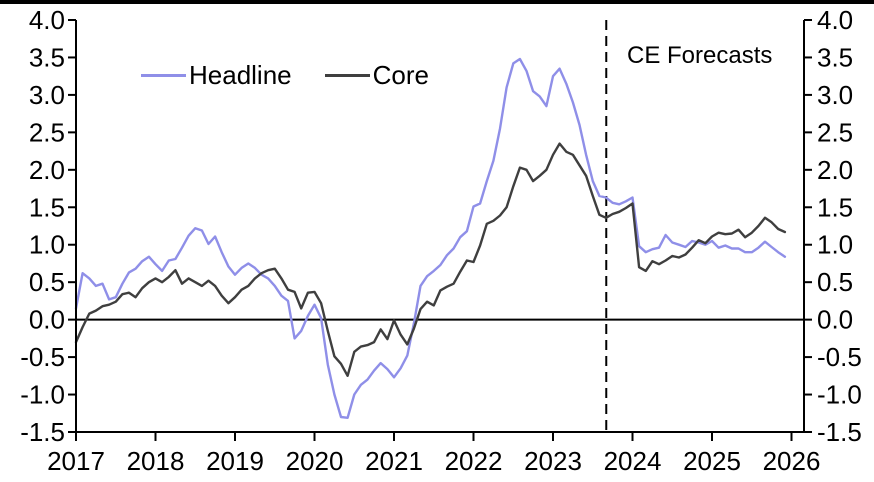  What do you see at coordinates (47, 95) in the screenshot?
I see `y-tick-label-left: 3.0` at bounding box center [47, 95].